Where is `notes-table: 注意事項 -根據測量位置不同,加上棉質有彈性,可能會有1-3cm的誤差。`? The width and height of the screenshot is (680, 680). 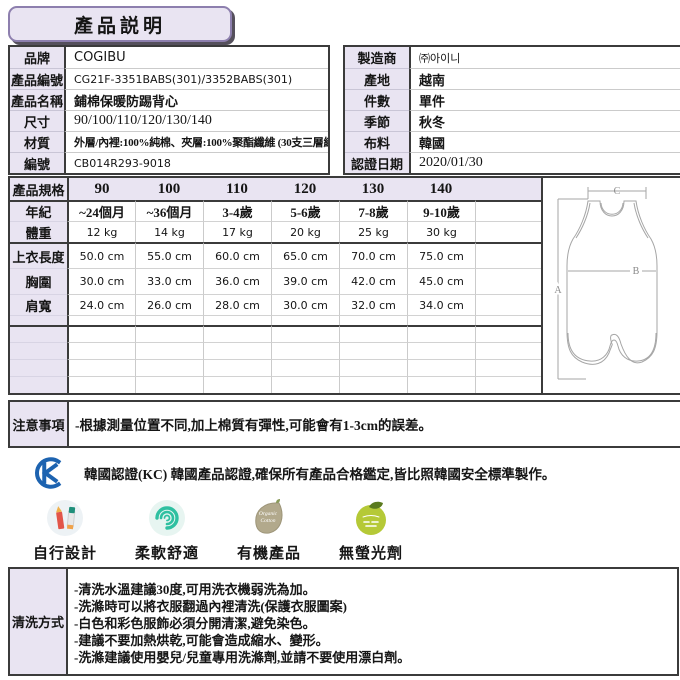 notes-table: 注意事項 -根據測量位置不同,加上棉質有彈性,可能會有1-3cm的誤差。 is located at coordinates (344, 424).